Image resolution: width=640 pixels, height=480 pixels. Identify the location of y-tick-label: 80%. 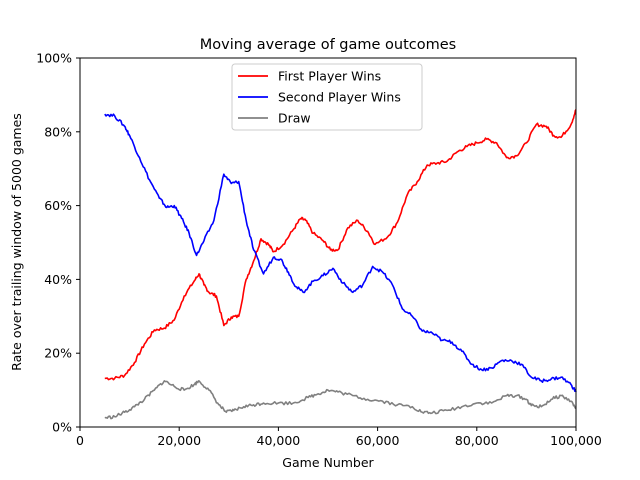
(58, 131).